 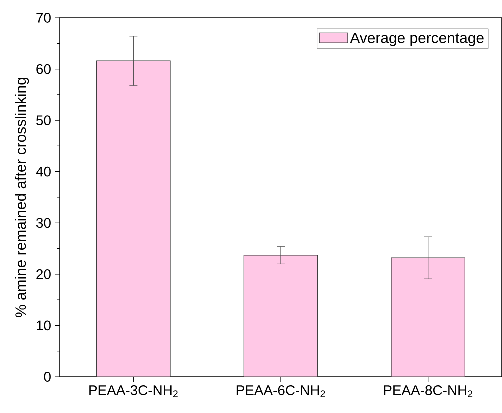 What do you see at coordinates (281, 392) in the screenshot?
I see `x-tick-label: PEAA-6C-NH$_{2}$` at bounding box center [281, 392].